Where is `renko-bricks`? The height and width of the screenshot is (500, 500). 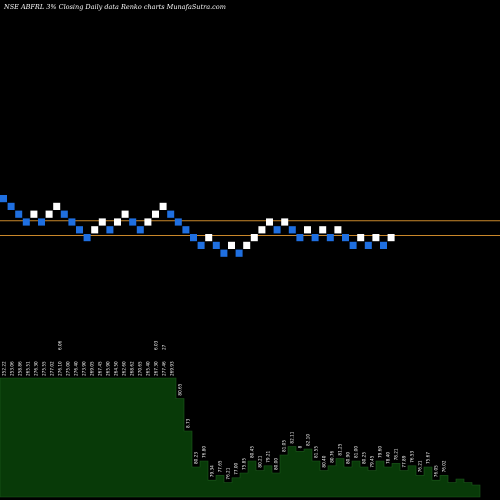 renko-bricks is located at coordinates (197, 226).